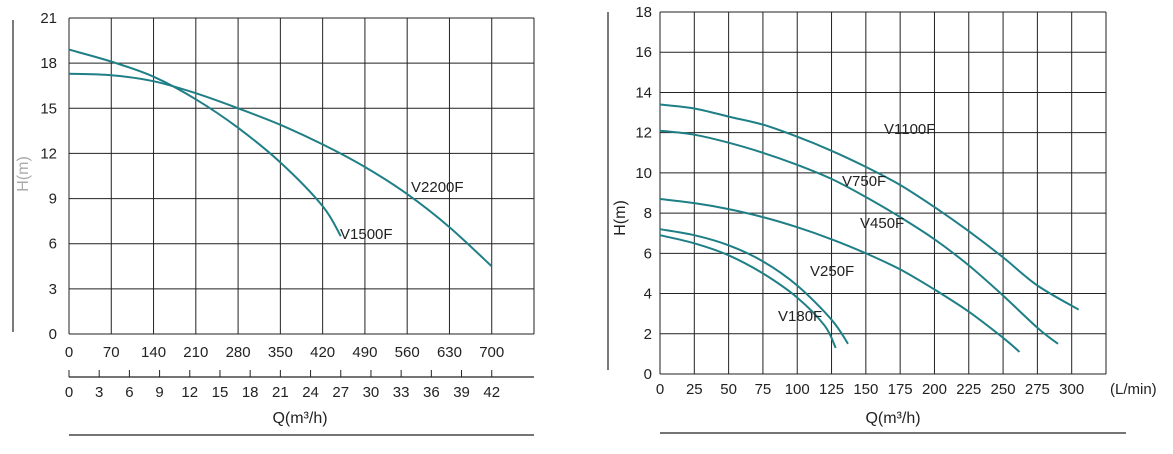 This screenshot has height=454, width=1173. Describe the element at coordinates (449, 352) in the screenshot. I see `left-x-tick-label-lmin: 630` at that location.